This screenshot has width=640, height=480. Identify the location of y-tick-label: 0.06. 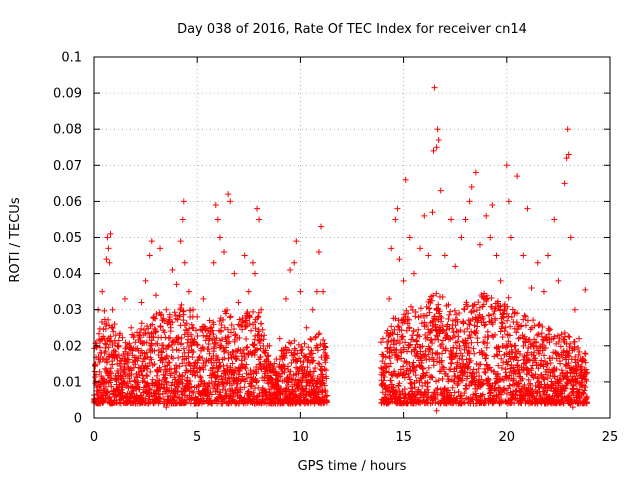
(67, 202).